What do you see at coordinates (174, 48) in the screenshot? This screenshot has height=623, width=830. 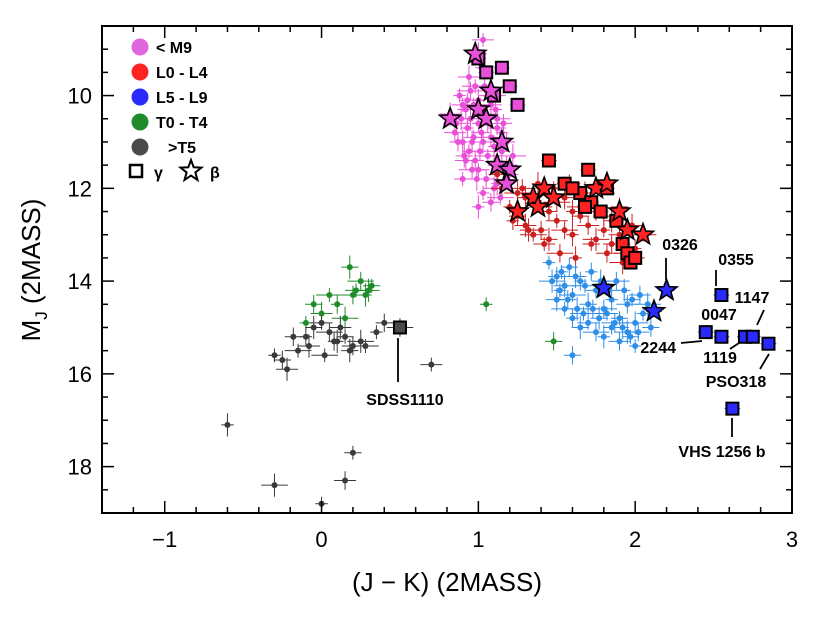 I see `legend-label: < M9` at bounding box center [174, 48].